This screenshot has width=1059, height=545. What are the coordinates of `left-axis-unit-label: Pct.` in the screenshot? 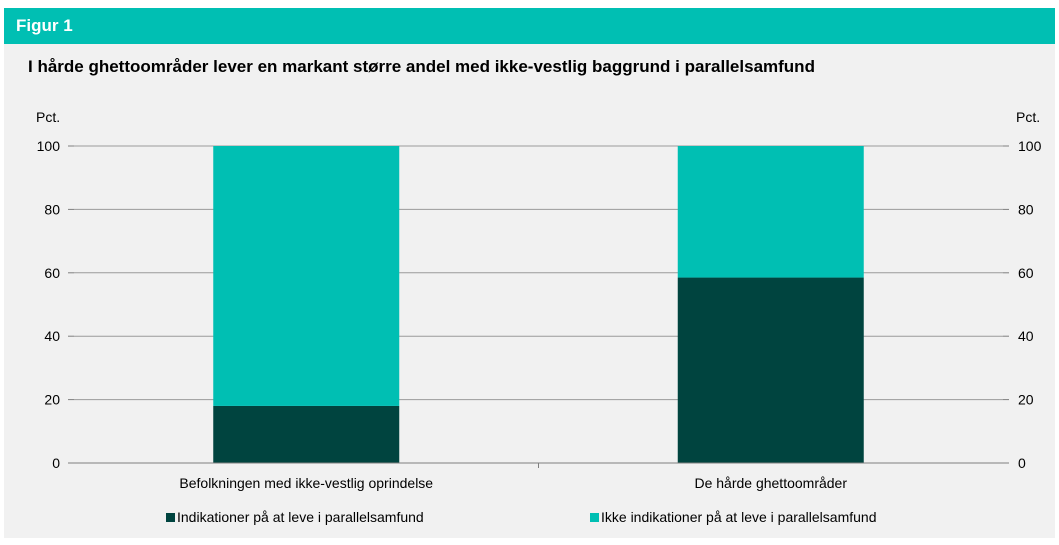 It's located at (48, 117).